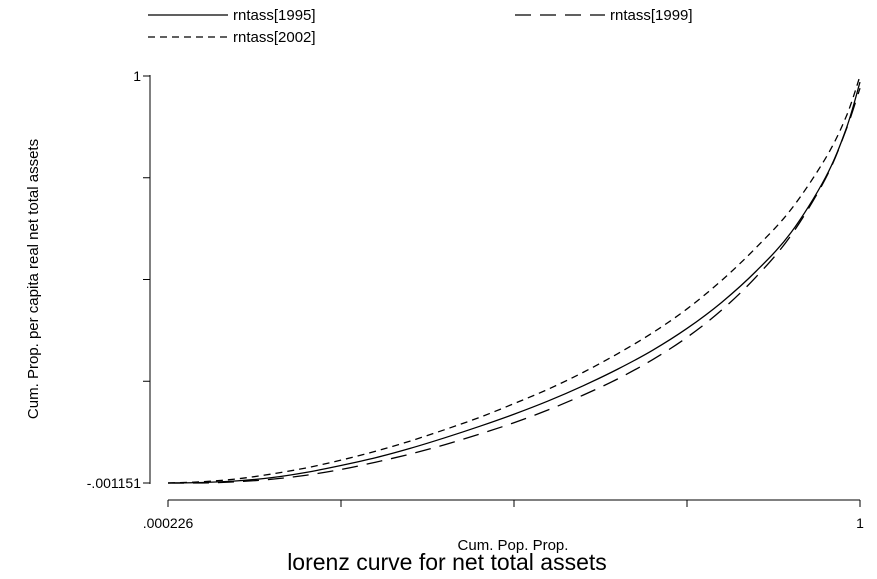 This screenshot has width=877, height=579. What do you see at coordinates (168, 523) in the screenshot?
I see `x-tick-label-min: .000226` at bounding box center [168, 523].